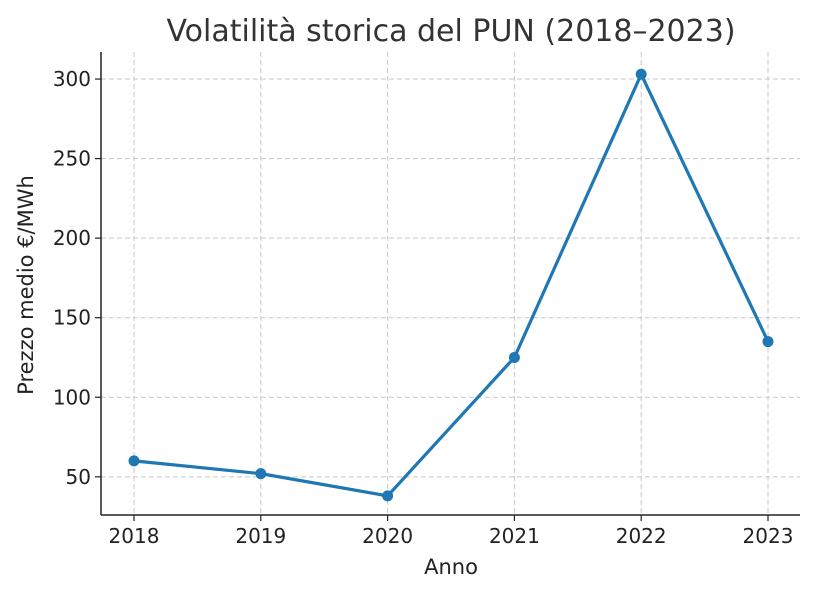 This screenshot has height=594, width=815. I want to click on data-point-2022, so click(641, 74).